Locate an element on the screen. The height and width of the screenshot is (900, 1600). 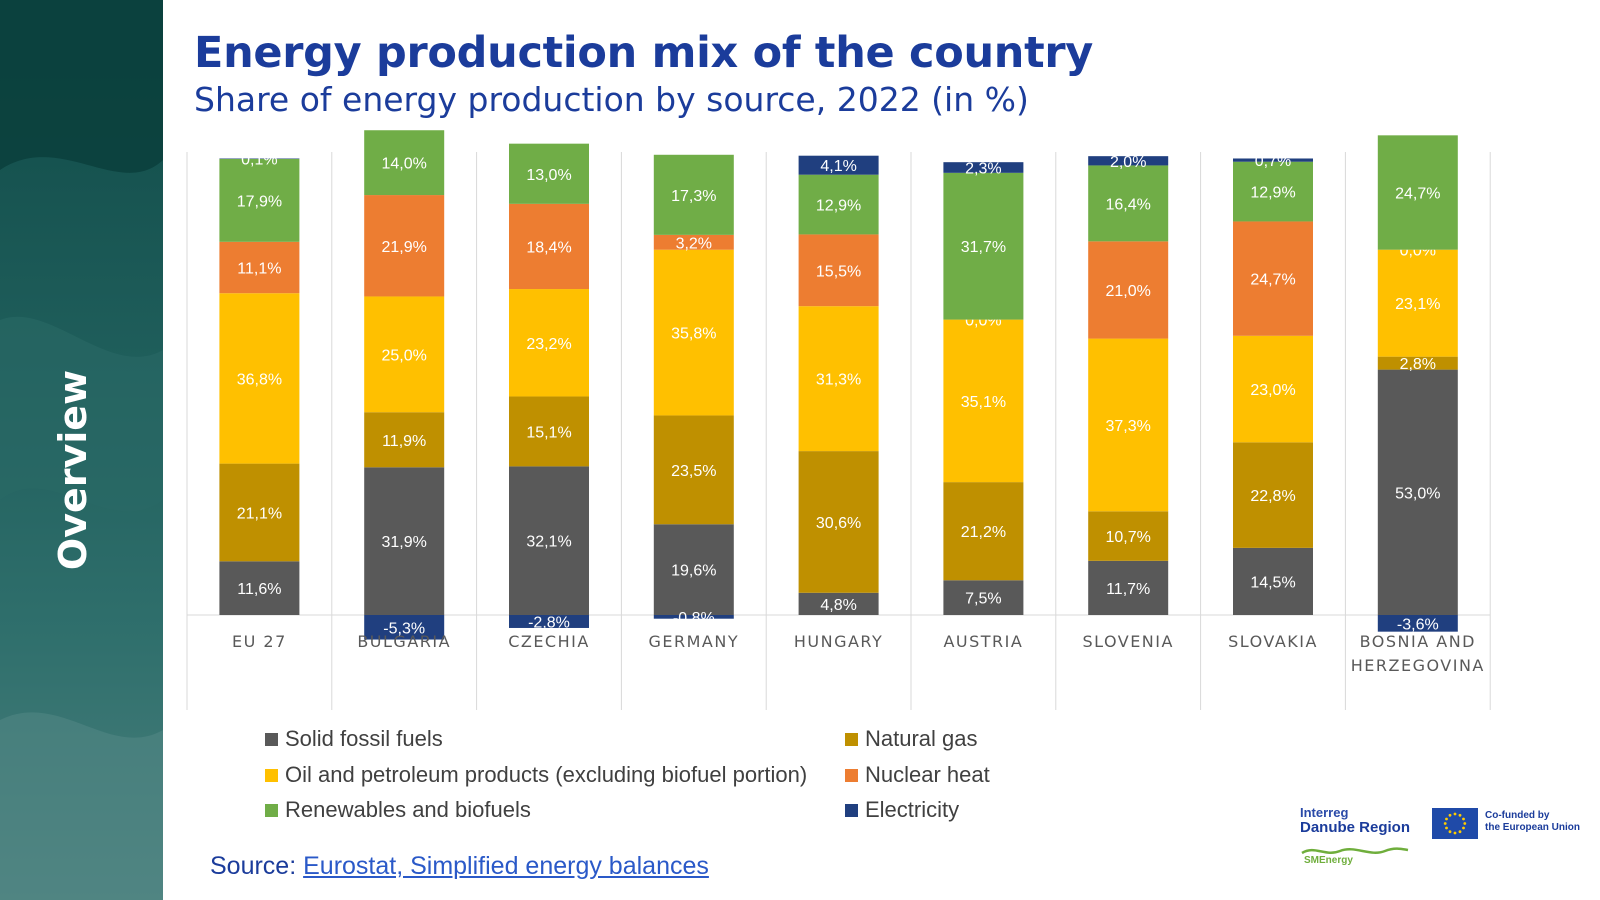
data-label: 2,8% is located at coordinates (1418, 364).